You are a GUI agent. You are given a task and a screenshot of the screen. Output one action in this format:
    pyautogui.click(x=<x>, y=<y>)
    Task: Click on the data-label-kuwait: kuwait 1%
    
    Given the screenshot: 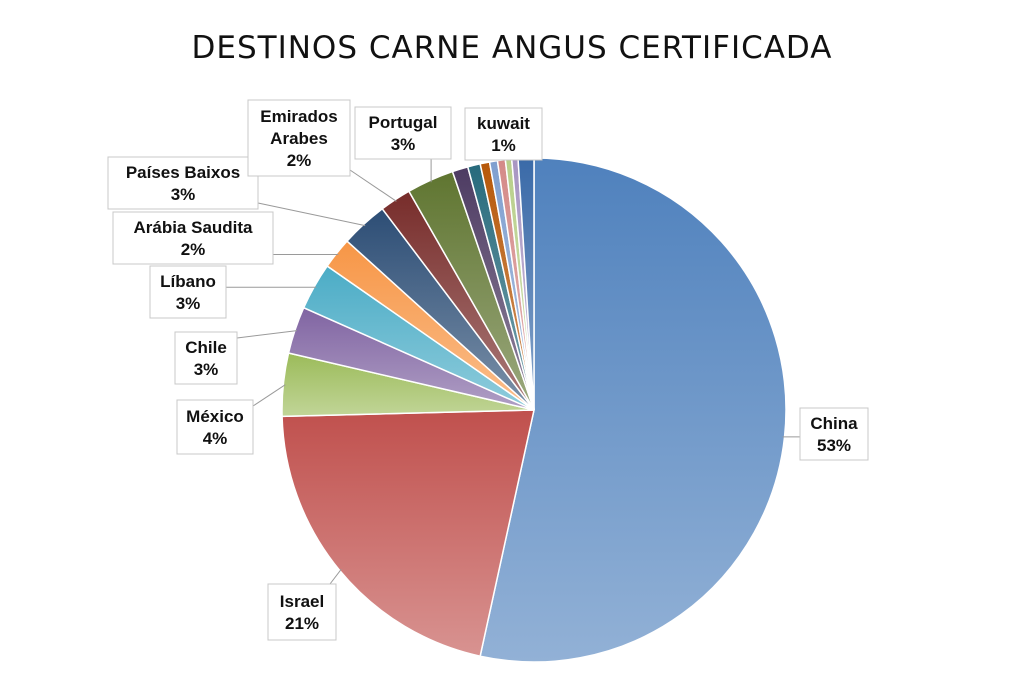 What is the action you would take?
    pyautogui.click(x=503, y=134)
    